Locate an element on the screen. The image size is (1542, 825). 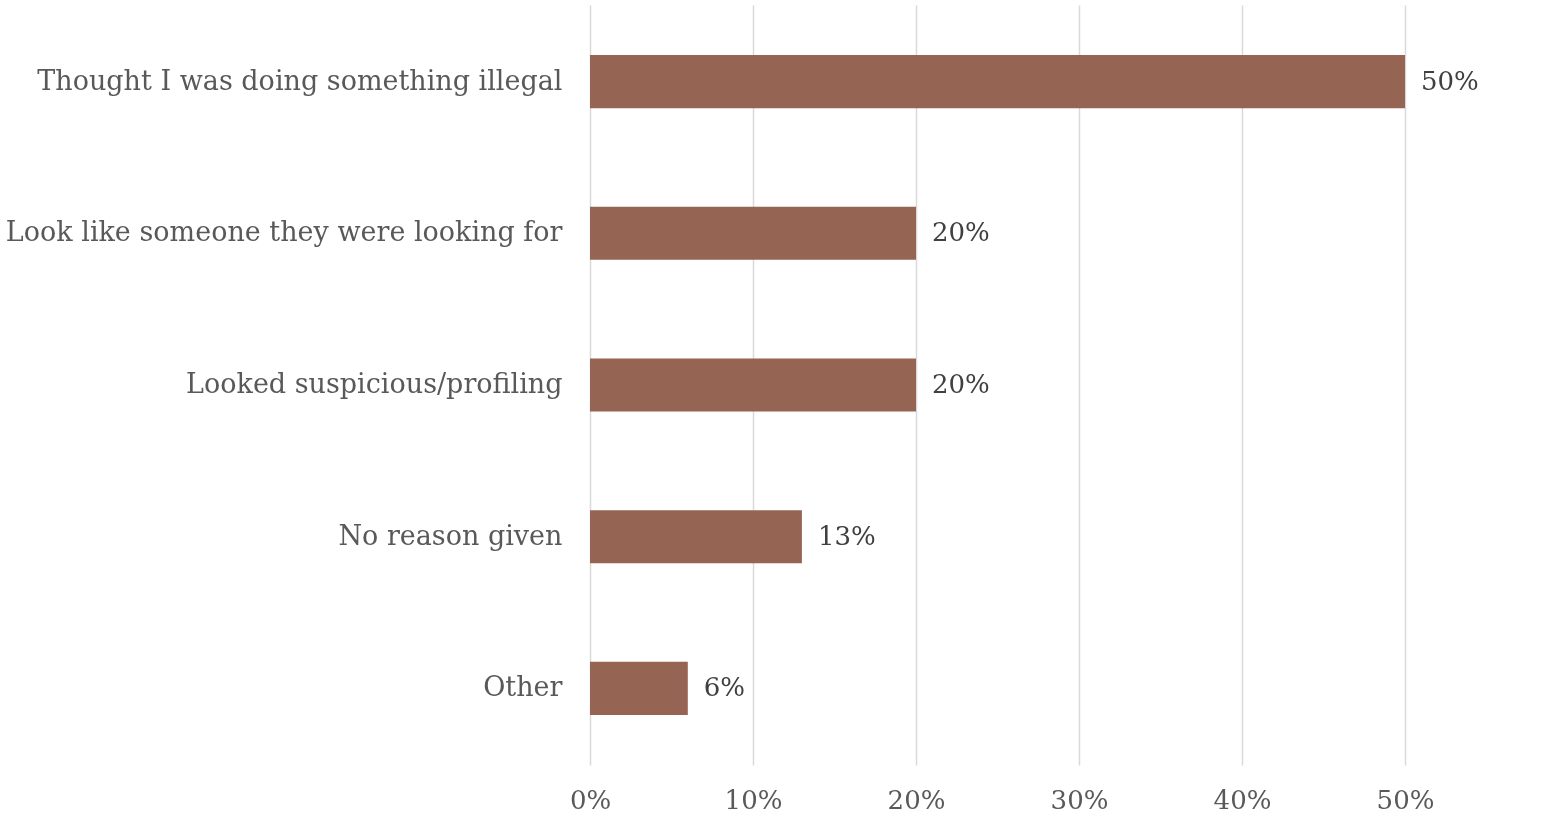
x-tick-label: 50% is located at coordinates (1405, 799).